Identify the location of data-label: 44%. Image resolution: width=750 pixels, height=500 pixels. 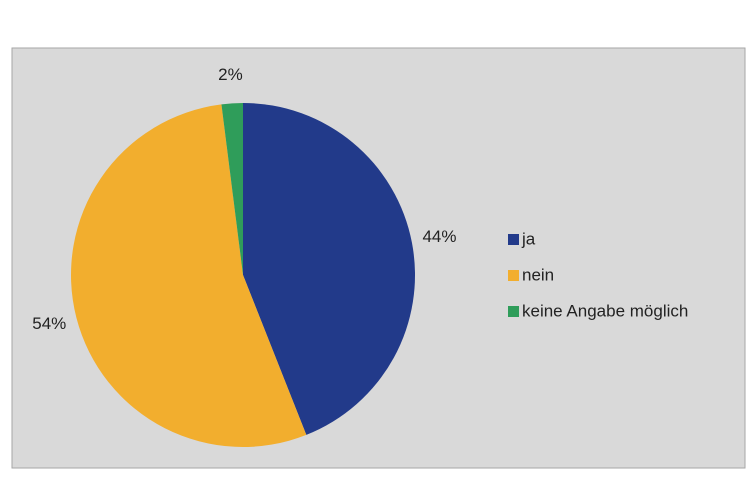
(439, 236).